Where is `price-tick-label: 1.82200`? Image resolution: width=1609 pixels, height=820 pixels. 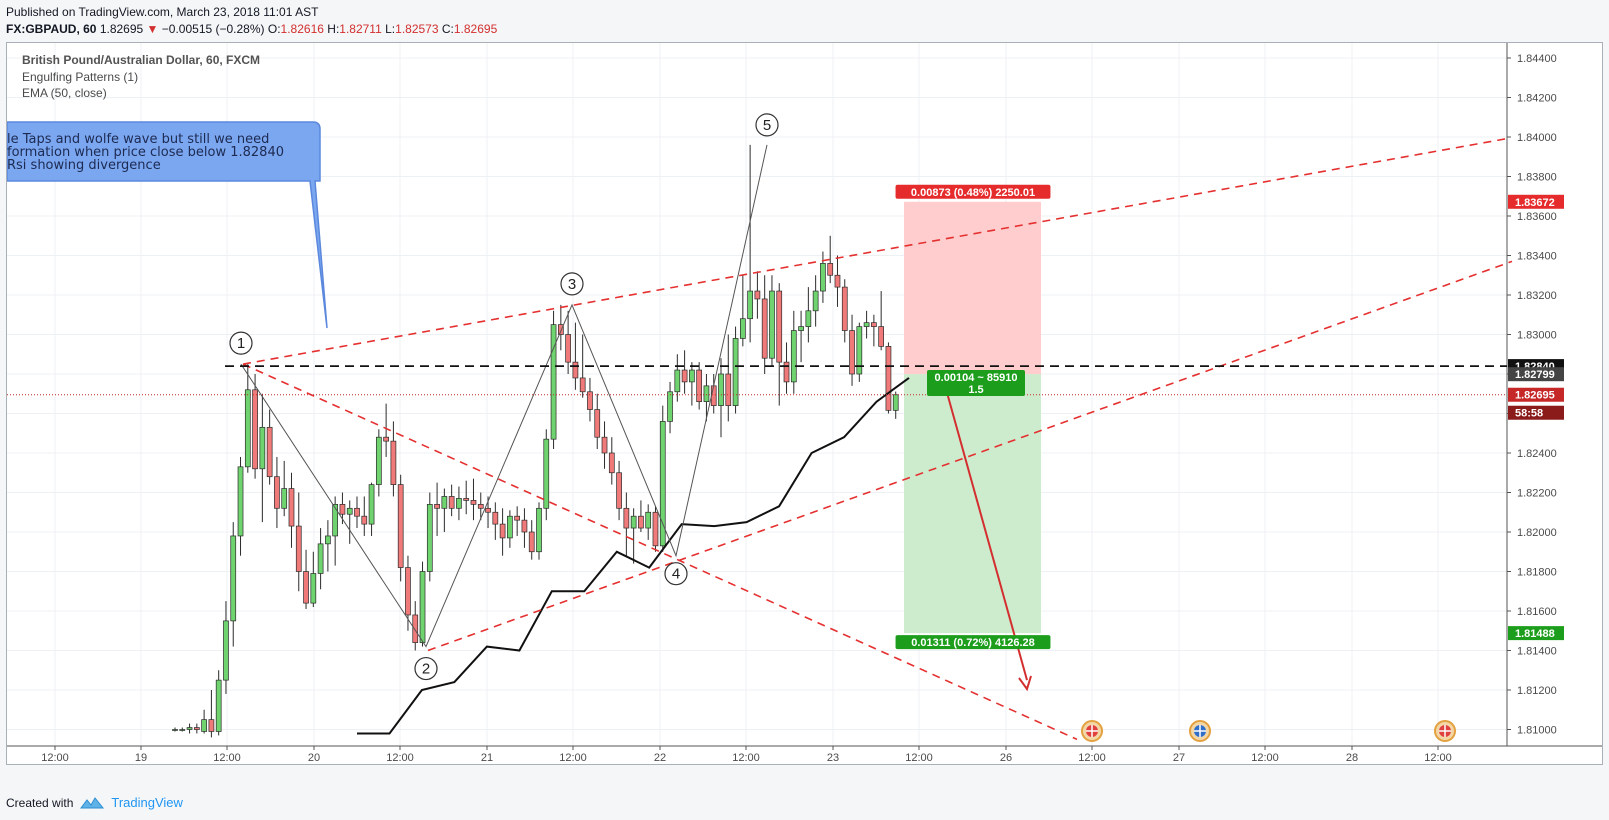
price-tick-label: 1.82200 is located at coordinates (1537, 494).